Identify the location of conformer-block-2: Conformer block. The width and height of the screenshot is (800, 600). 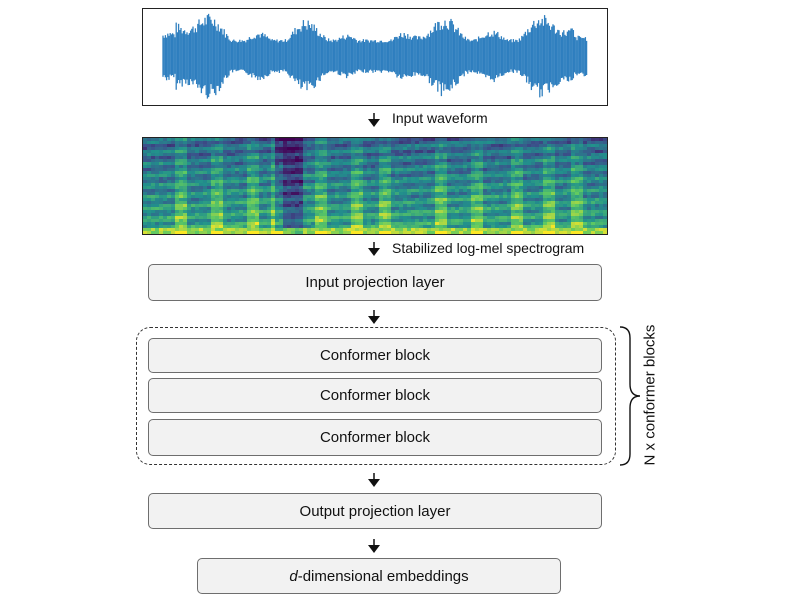
(375, 395).